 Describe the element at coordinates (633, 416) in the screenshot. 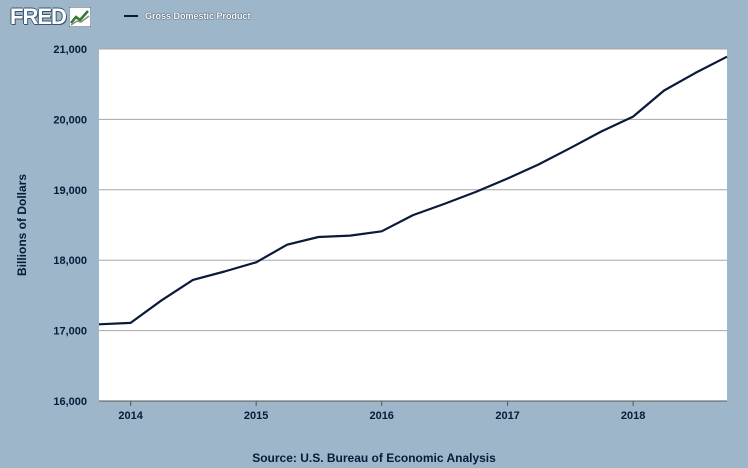

I see `x-tick-label: 2018` at that location.